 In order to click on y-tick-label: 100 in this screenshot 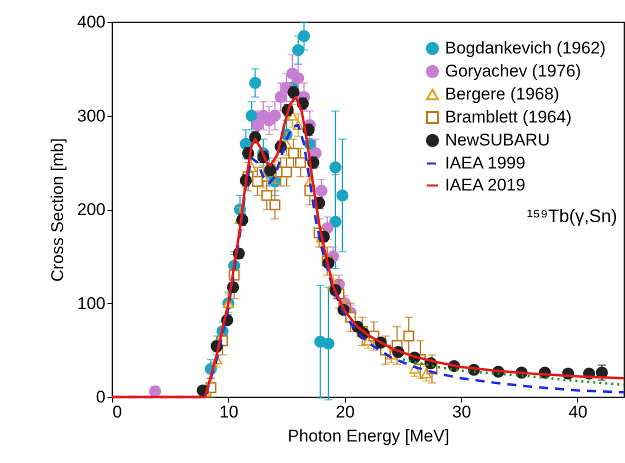, I will do `click(91, 303)`.